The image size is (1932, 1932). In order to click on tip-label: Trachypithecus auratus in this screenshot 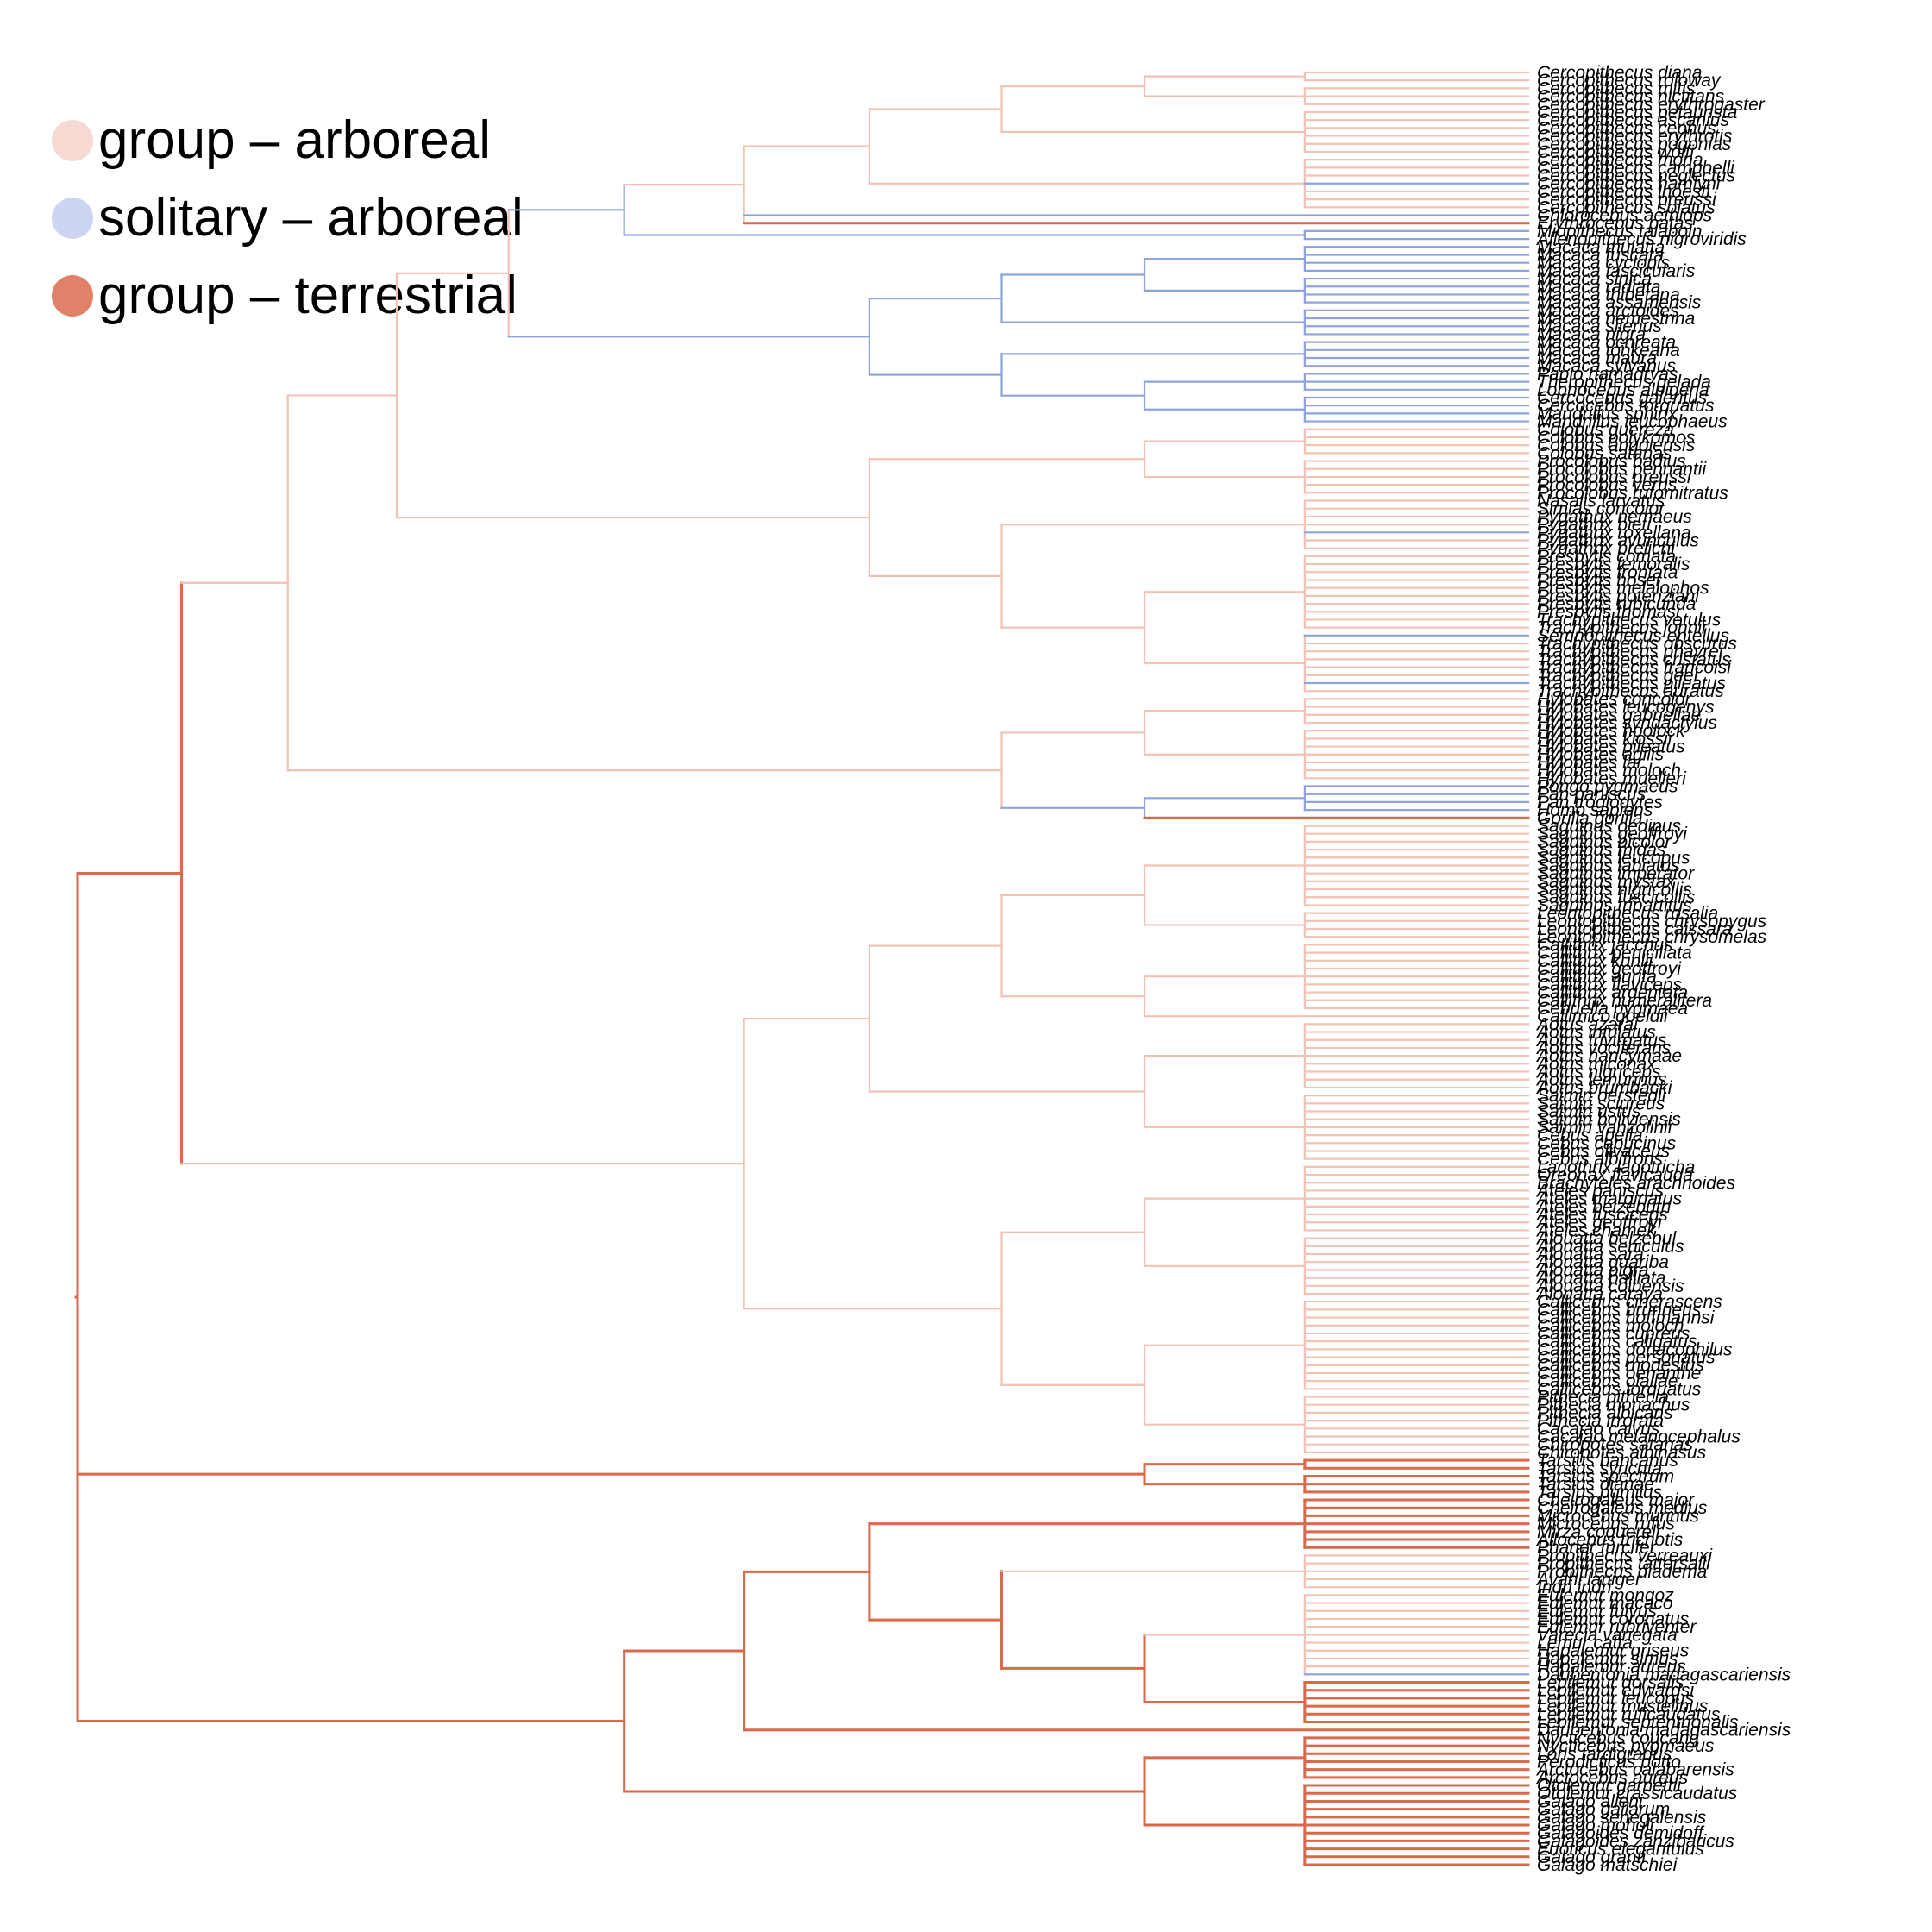, I will do `click(1631, 691)`.